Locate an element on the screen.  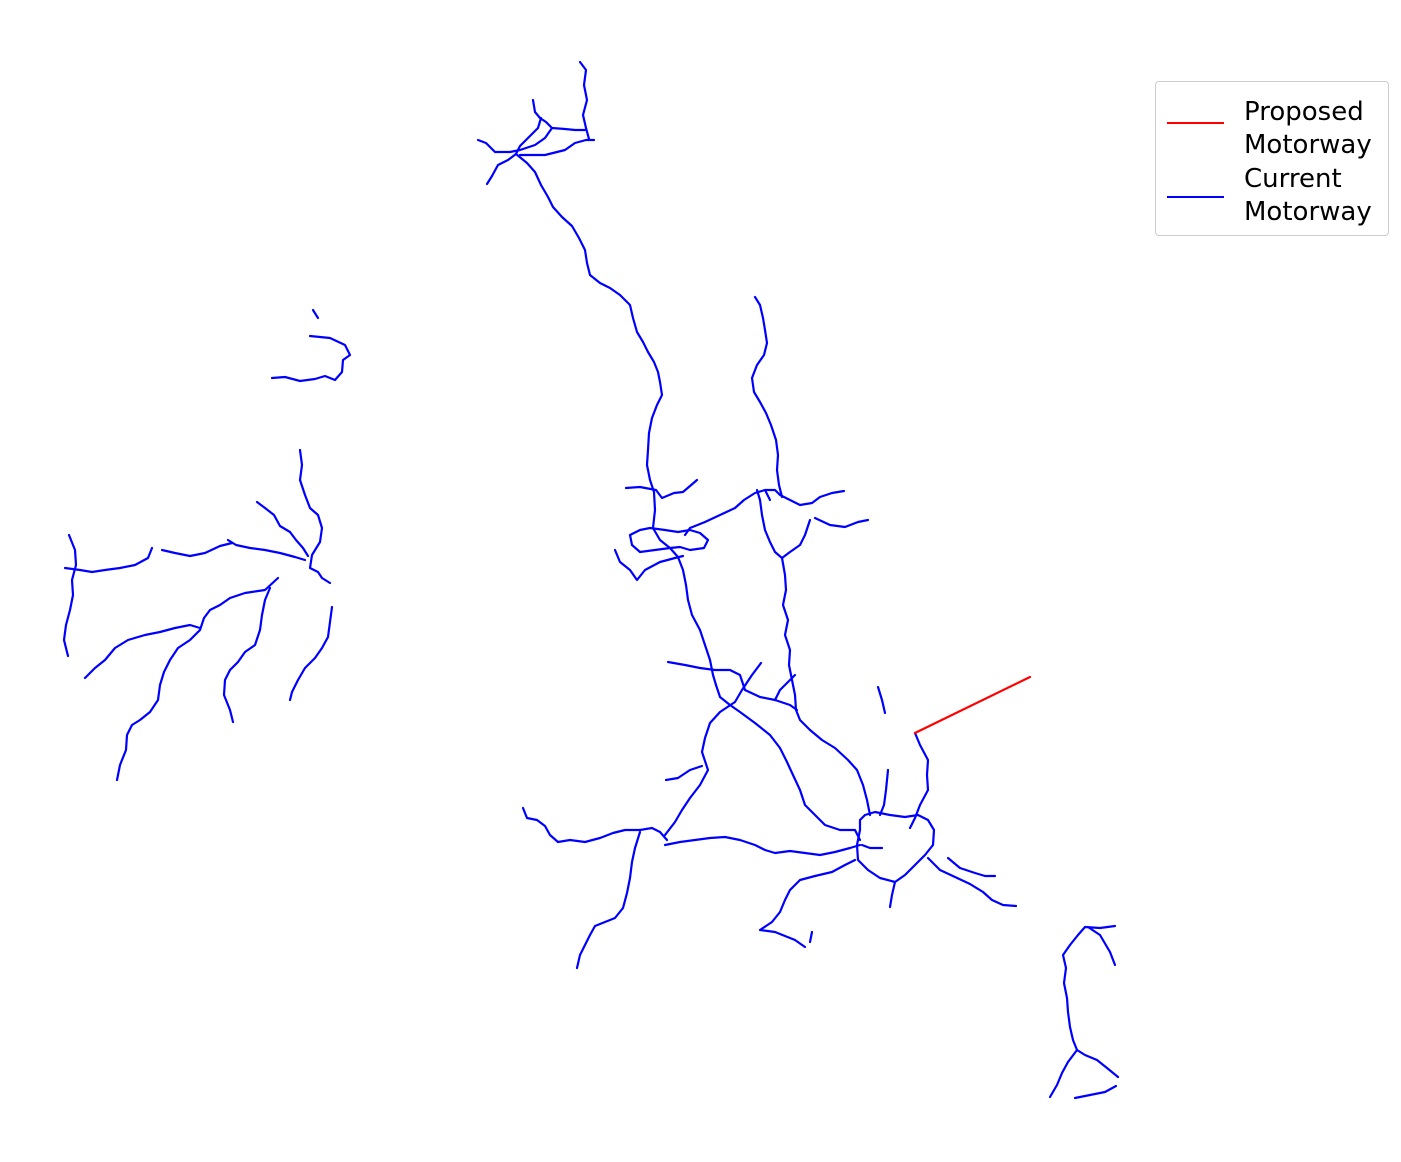
map-legend: Proposed Motorway Current Motorway is located at coordinates (1272, 158).